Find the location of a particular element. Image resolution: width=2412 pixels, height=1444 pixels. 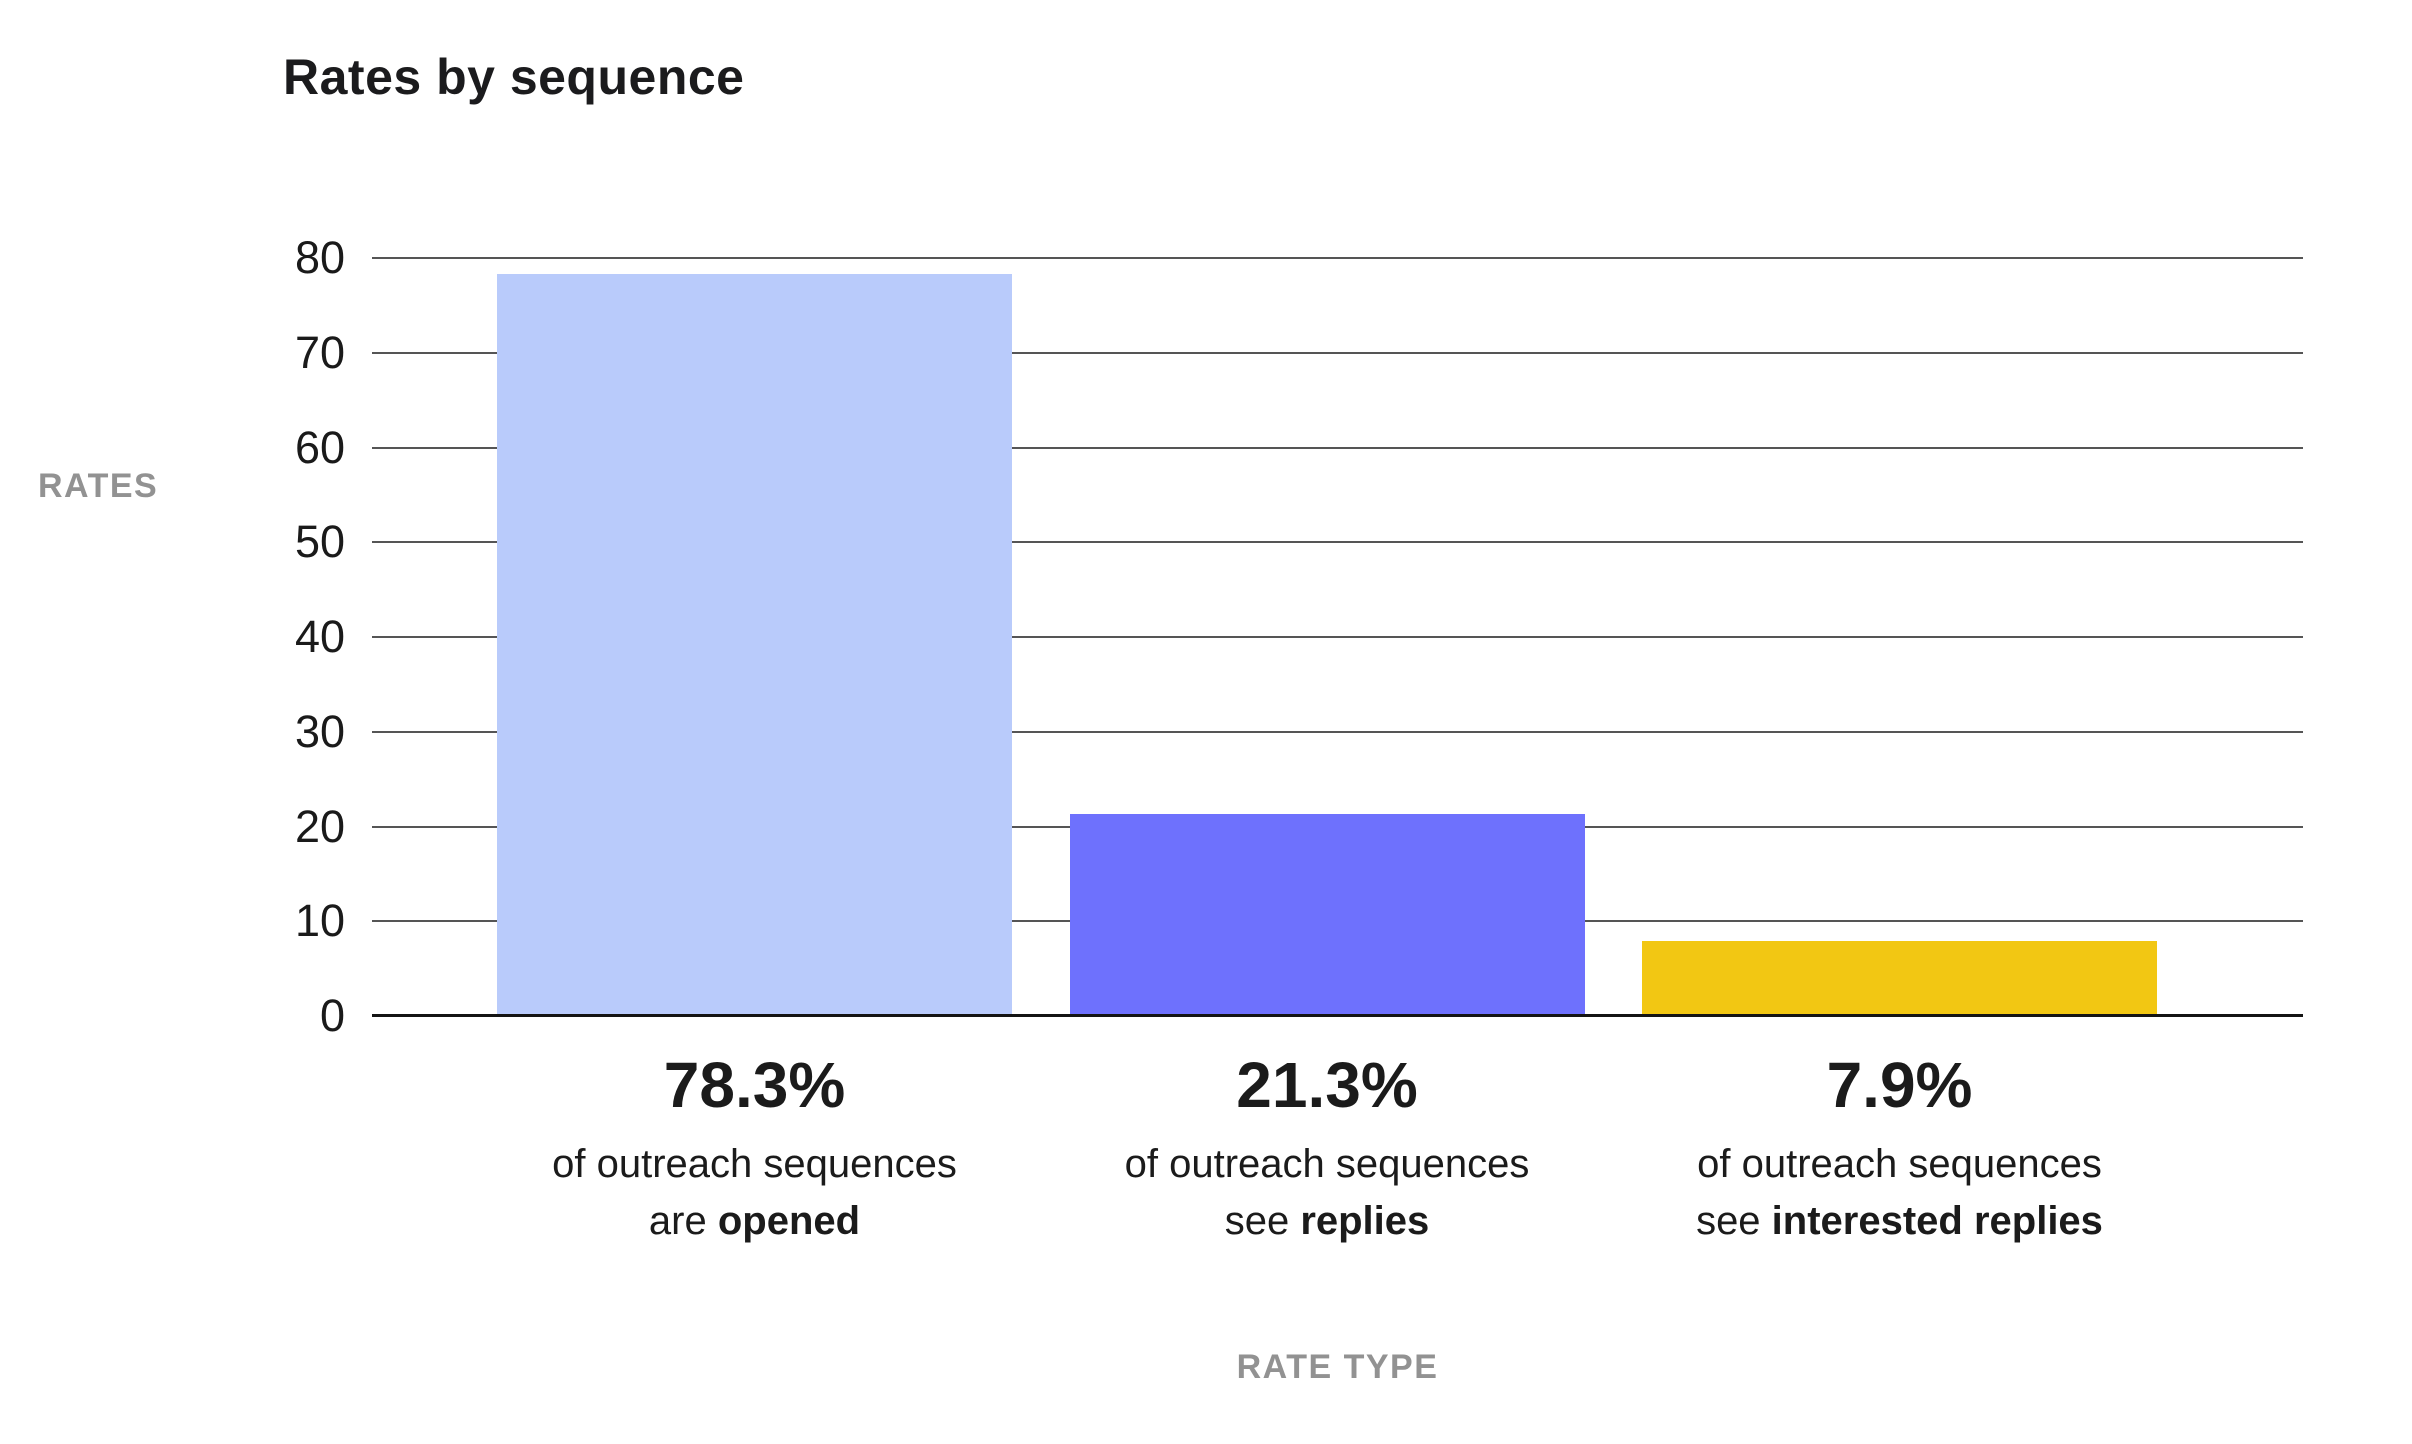

gridline-y70 is located at coordinates (1337, 352).